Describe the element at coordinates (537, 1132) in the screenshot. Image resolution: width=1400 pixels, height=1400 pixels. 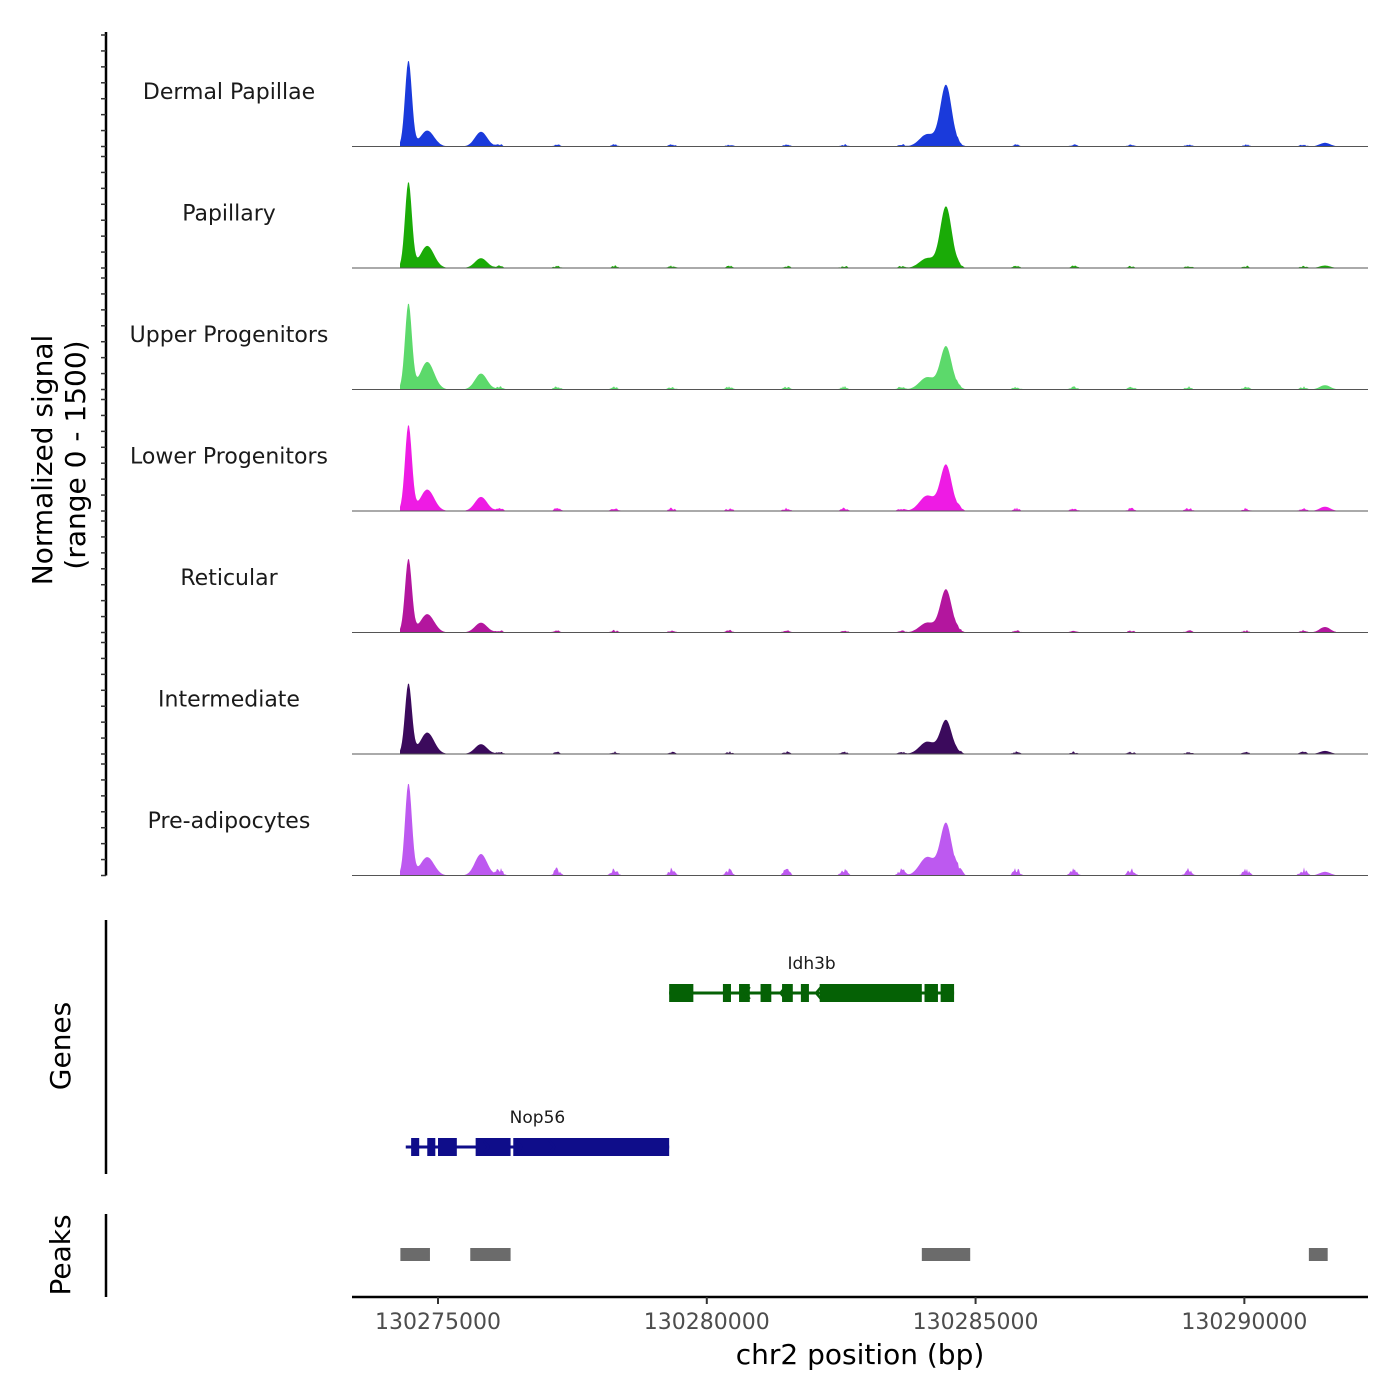
I see `gene-nop56: Nop56` at that location.